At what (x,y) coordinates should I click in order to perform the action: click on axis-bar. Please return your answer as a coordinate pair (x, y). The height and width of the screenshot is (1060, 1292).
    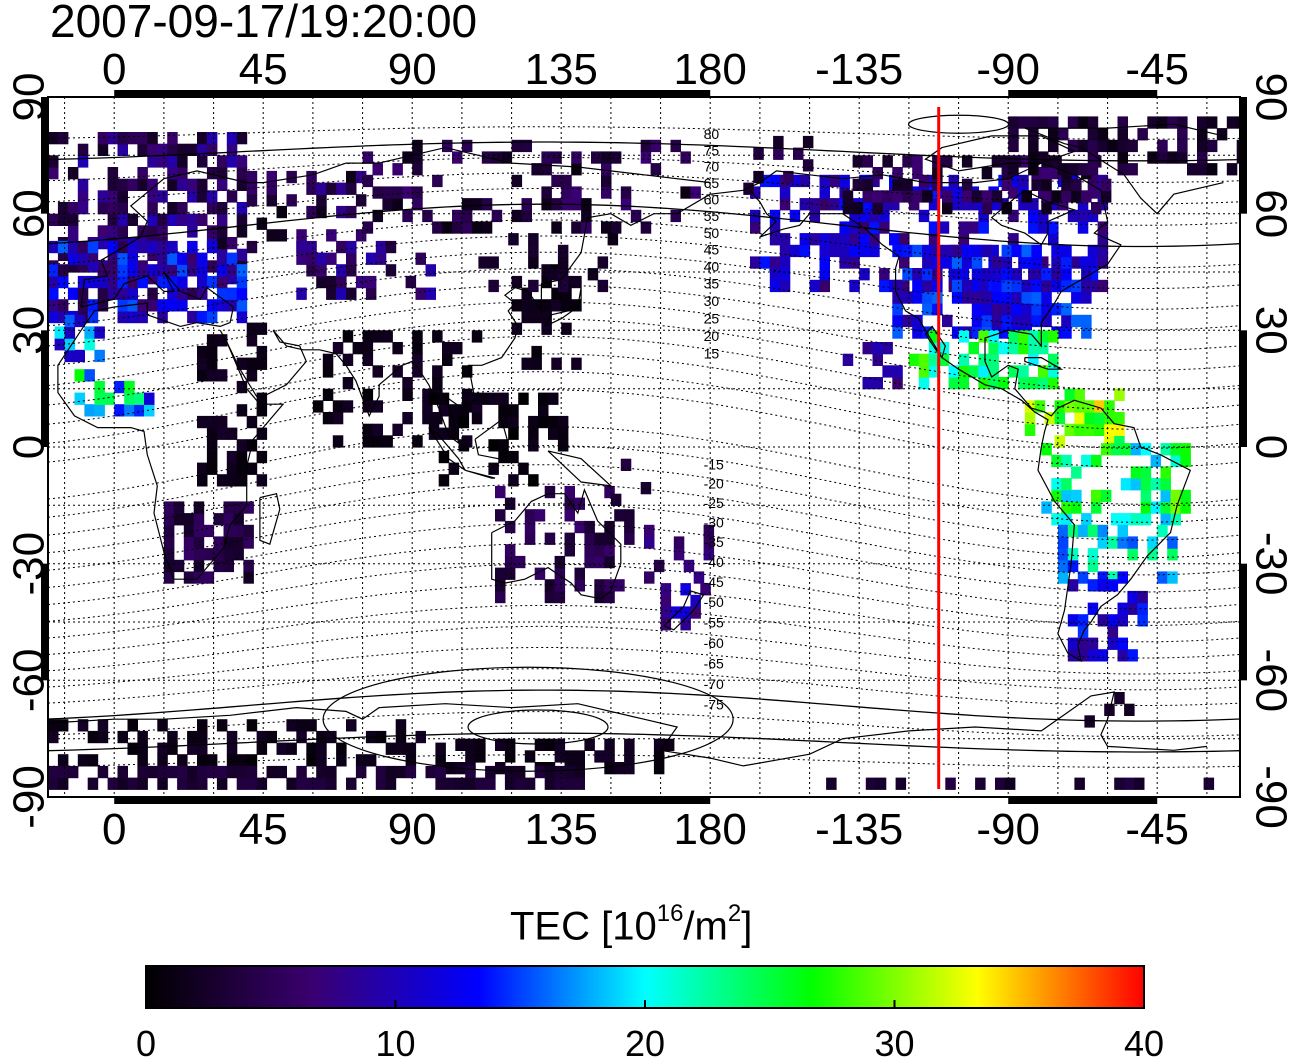
    Looking at the image, I should click on (1083, 800).